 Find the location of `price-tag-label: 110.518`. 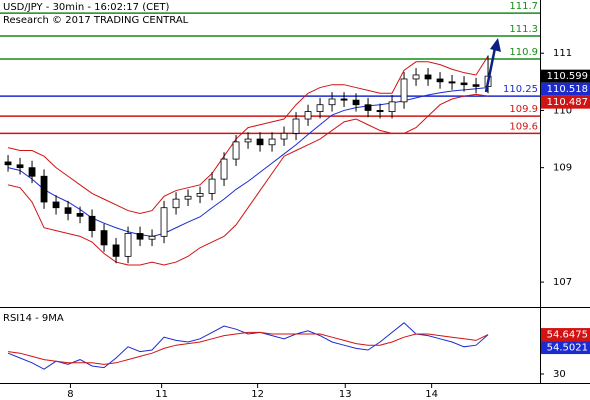

price-tag-label: 110.518 is located at coordinates (567, 89).